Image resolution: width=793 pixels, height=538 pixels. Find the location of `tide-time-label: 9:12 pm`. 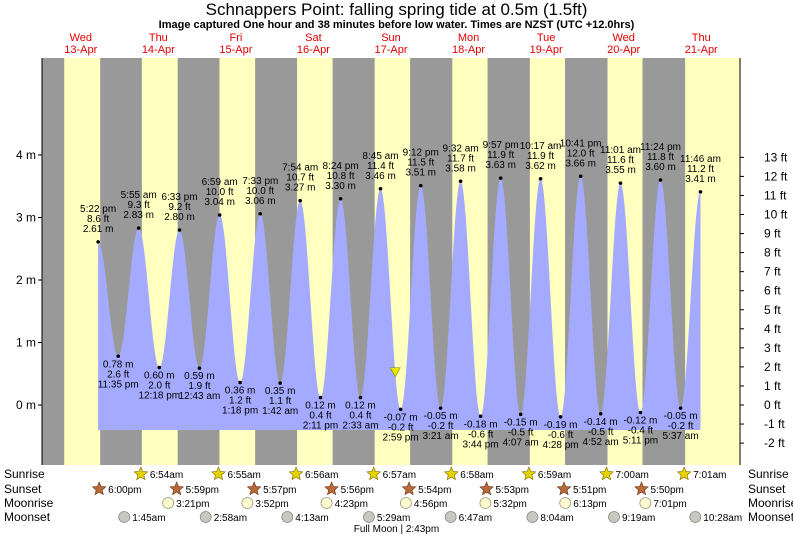

tide-time-label: 9:12 pm is located at coordinates (421, 153).